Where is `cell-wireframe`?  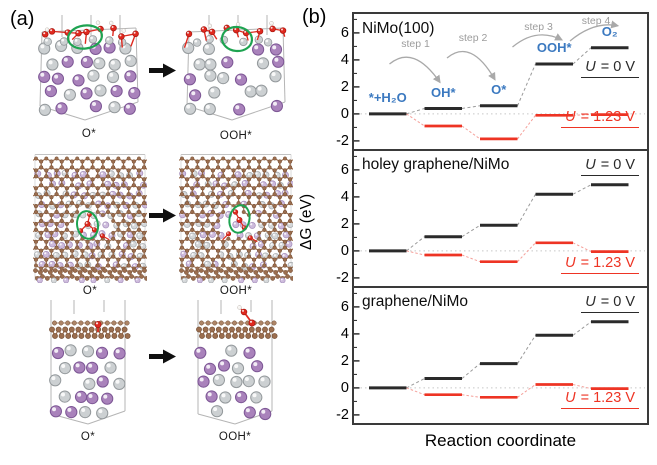
cell-wireframe is located at coordinates (88, 362).